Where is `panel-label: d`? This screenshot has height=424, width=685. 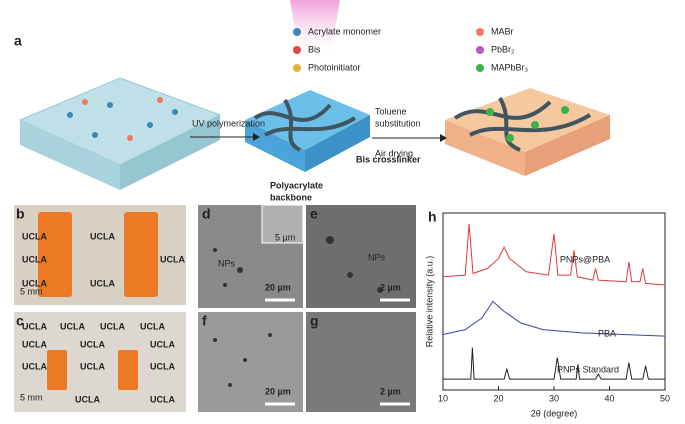
panel-label: d is located at coordinates (206, 214).